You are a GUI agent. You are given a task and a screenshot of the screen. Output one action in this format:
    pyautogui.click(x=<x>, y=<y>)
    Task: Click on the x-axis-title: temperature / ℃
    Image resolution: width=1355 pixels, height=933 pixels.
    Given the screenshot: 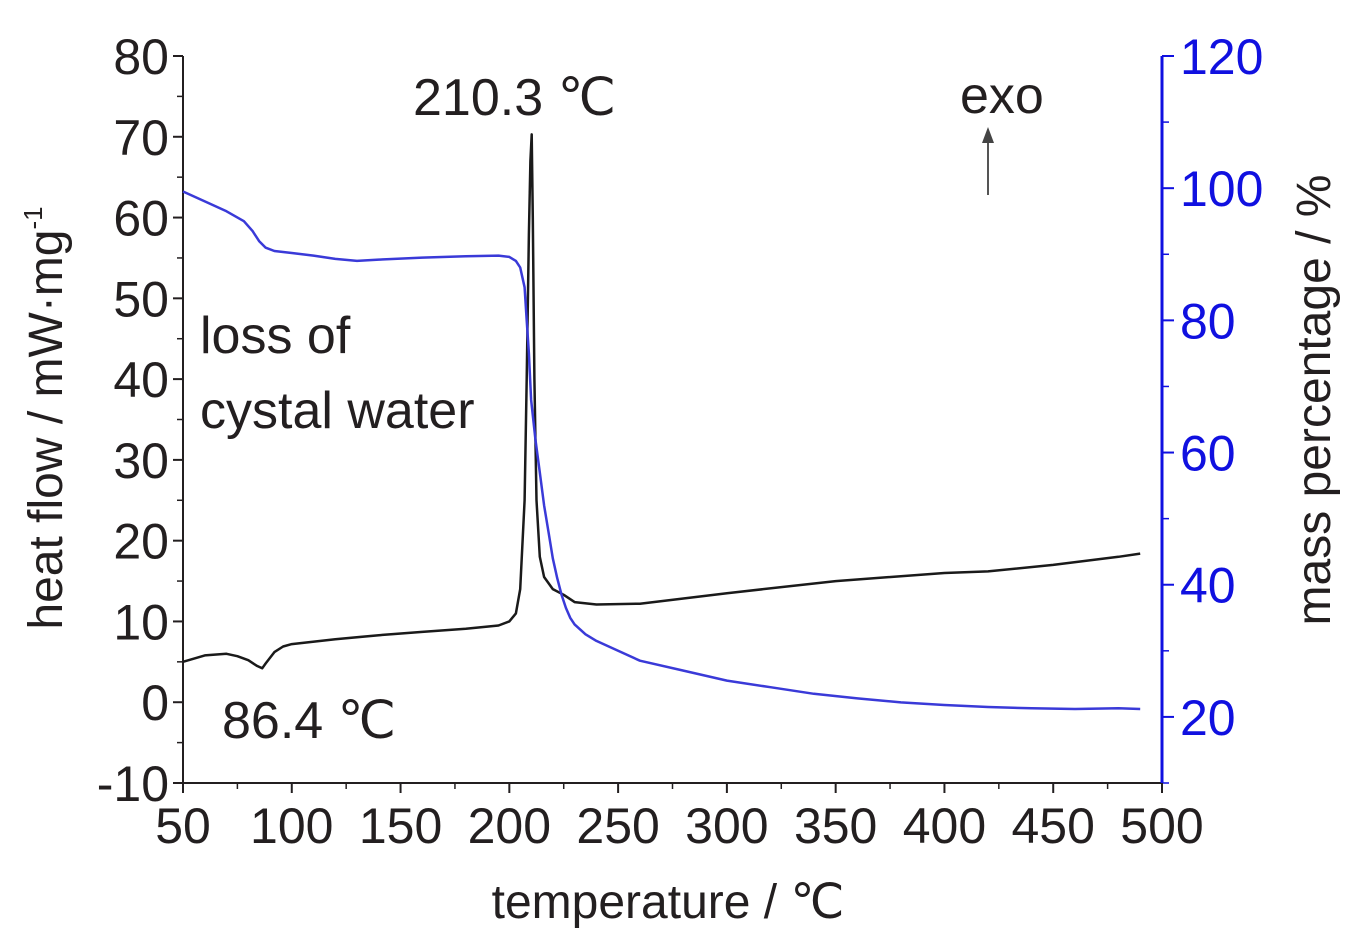 What is the action you would take?
    pyautogui.click(x=668, y=902)
    